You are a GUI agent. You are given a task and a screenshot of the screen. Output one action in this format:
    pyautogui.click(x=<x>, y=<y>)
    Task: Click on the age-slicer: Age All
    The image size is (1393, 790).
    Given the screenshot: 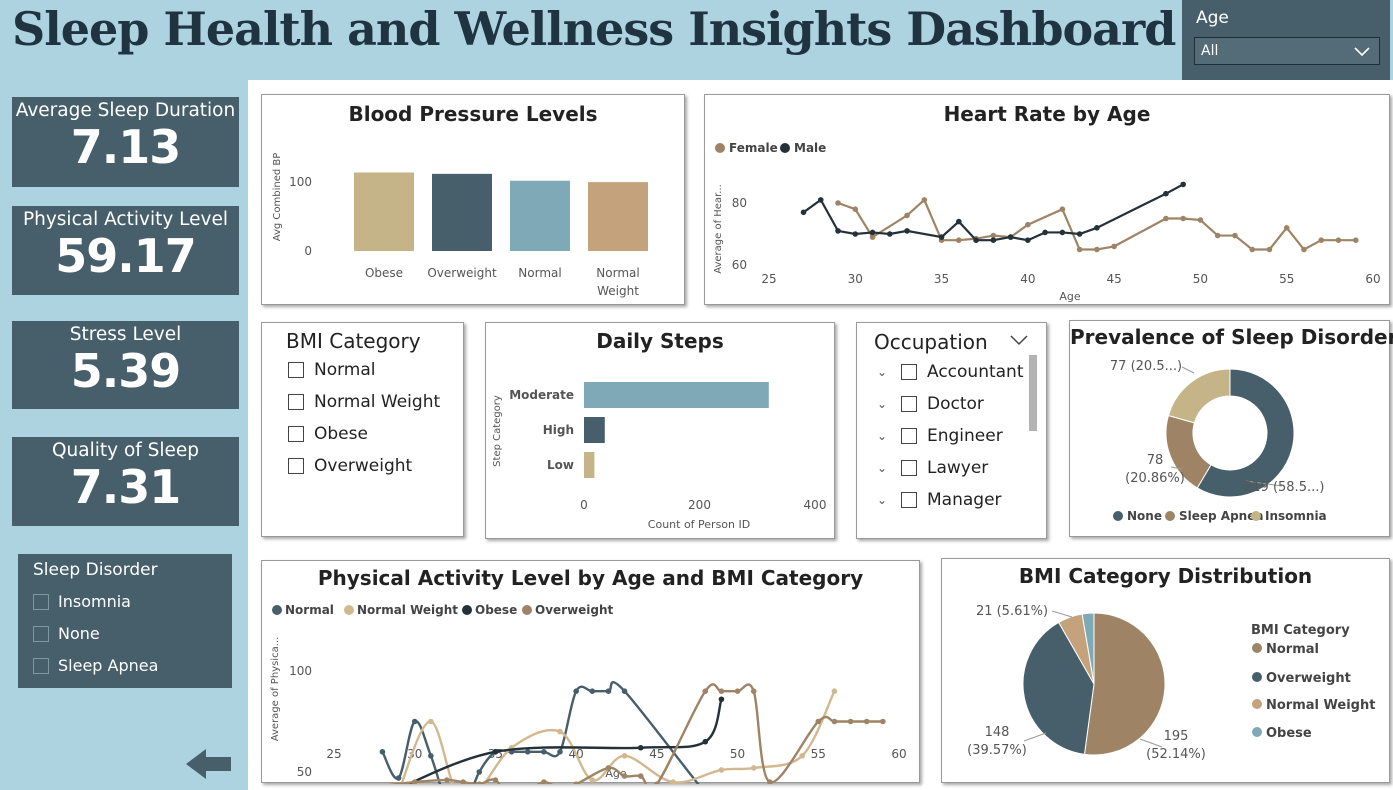 What is the action you would take?
    pyautogui.click(x=1286, y=40)
    